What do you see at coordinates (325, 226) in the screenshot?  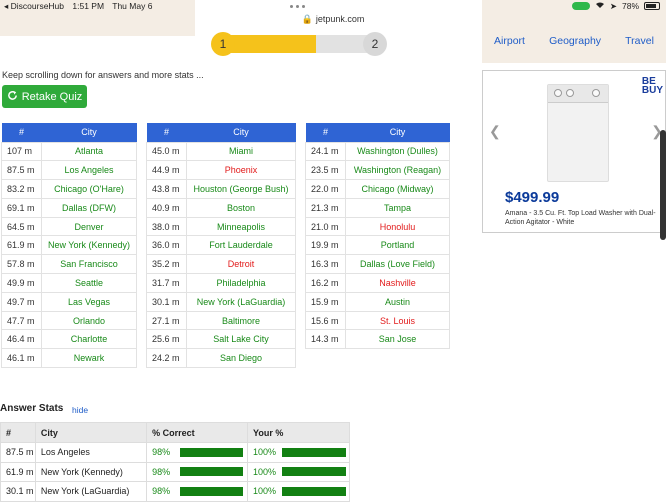 I see `row-number: 21.0 m` at bounding box center [325, 226].